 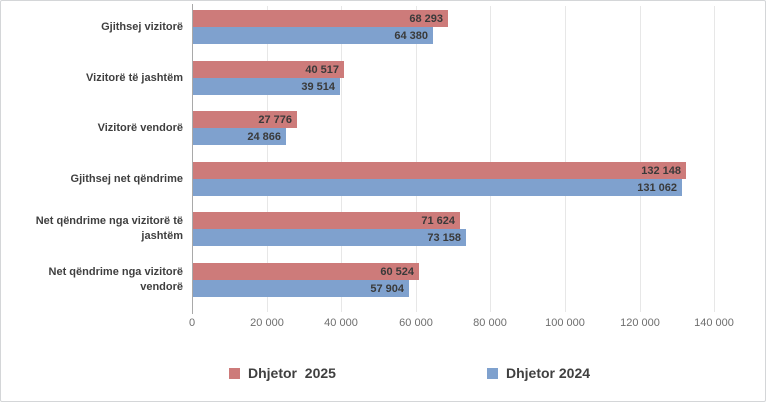 I want to click on x-axis-tick-label: 80 000, so click(x=490, y=323).